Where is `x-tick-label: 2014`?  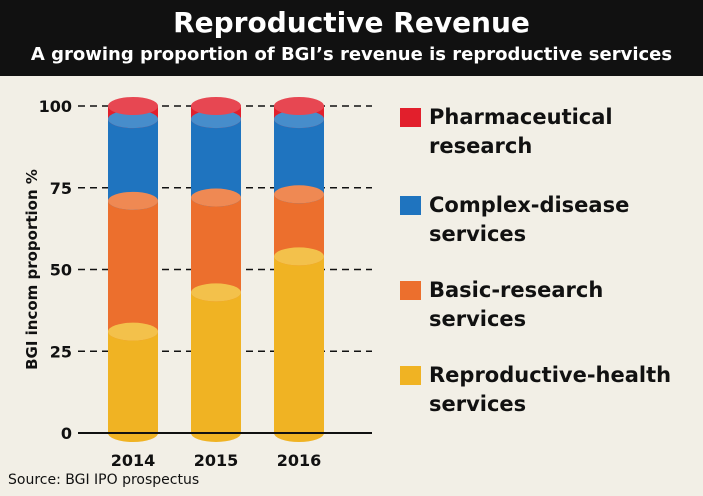
x-tick-label: 2014 is located at coordinates (133, 460).